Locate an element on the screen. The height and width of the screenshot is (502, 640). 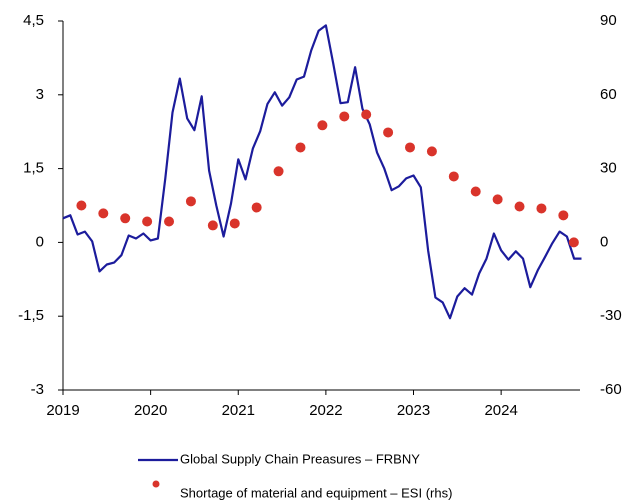
y2-tick-label: 30 is located at coordinates (608, 168).